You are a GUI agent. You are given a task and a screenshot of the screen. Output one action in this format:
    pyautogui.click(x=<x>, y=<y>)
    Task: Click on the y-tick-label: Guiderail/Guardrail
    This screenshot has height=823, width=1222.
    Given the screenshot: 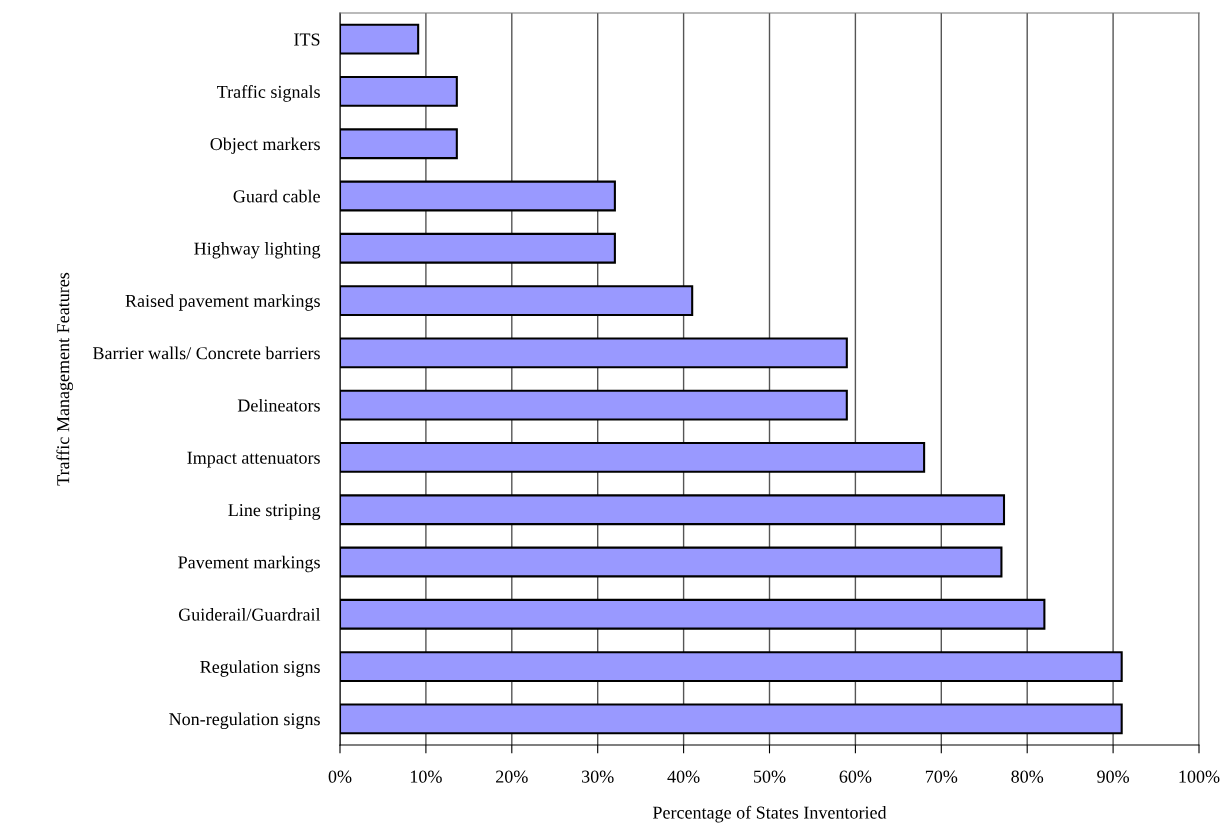 What is the action you would take?
    pyautogui.click(x=249, y=614)
    